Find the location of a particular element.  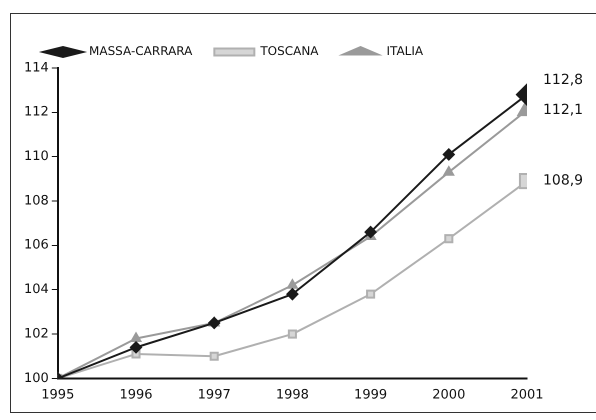

x-tick-label: 1998 is located at coordinates (292, 395).